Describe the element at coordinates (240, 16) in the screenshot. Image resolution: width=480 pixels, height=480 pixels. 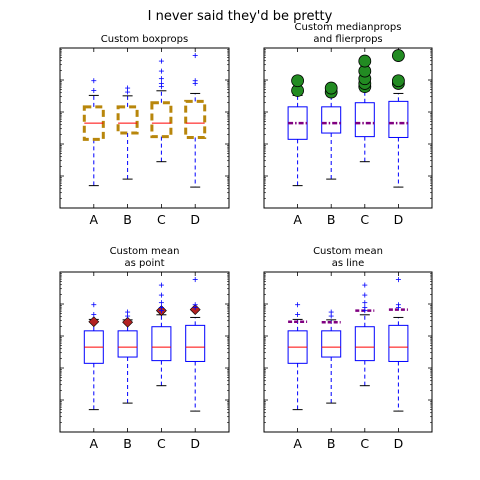
I see `figure-title: I never said they'd be pretty` at that location.